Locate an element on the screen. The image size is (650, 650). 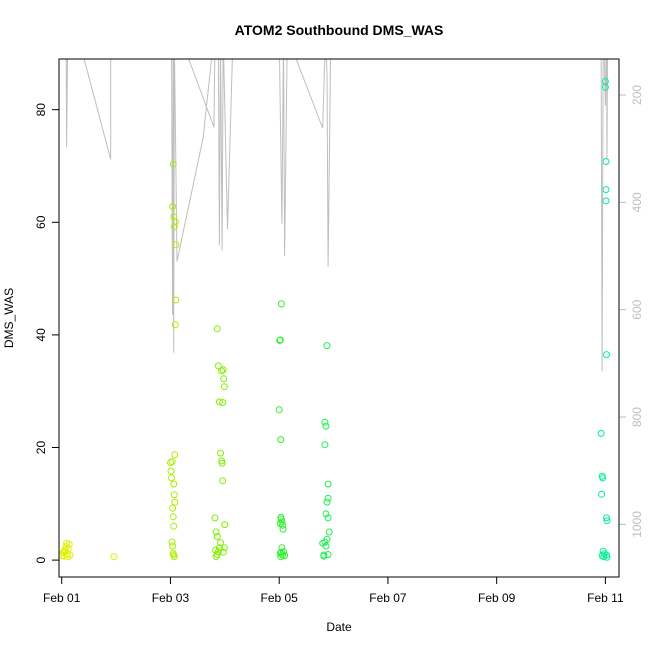
right-tick-label: 200 is located at coordinates (637, 95).